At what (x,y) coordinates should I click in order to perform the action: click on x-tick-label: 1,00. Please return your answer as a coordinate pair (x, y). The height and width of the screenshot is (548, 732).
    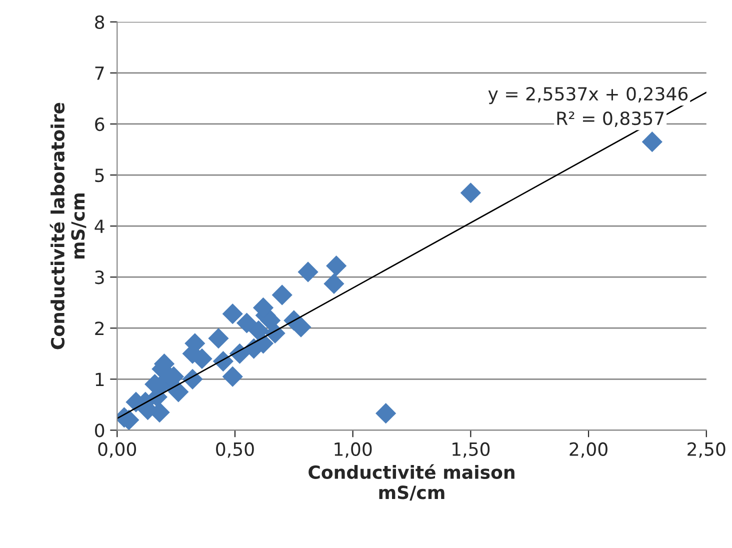
    Looking at the image, I should click on (353, 450).